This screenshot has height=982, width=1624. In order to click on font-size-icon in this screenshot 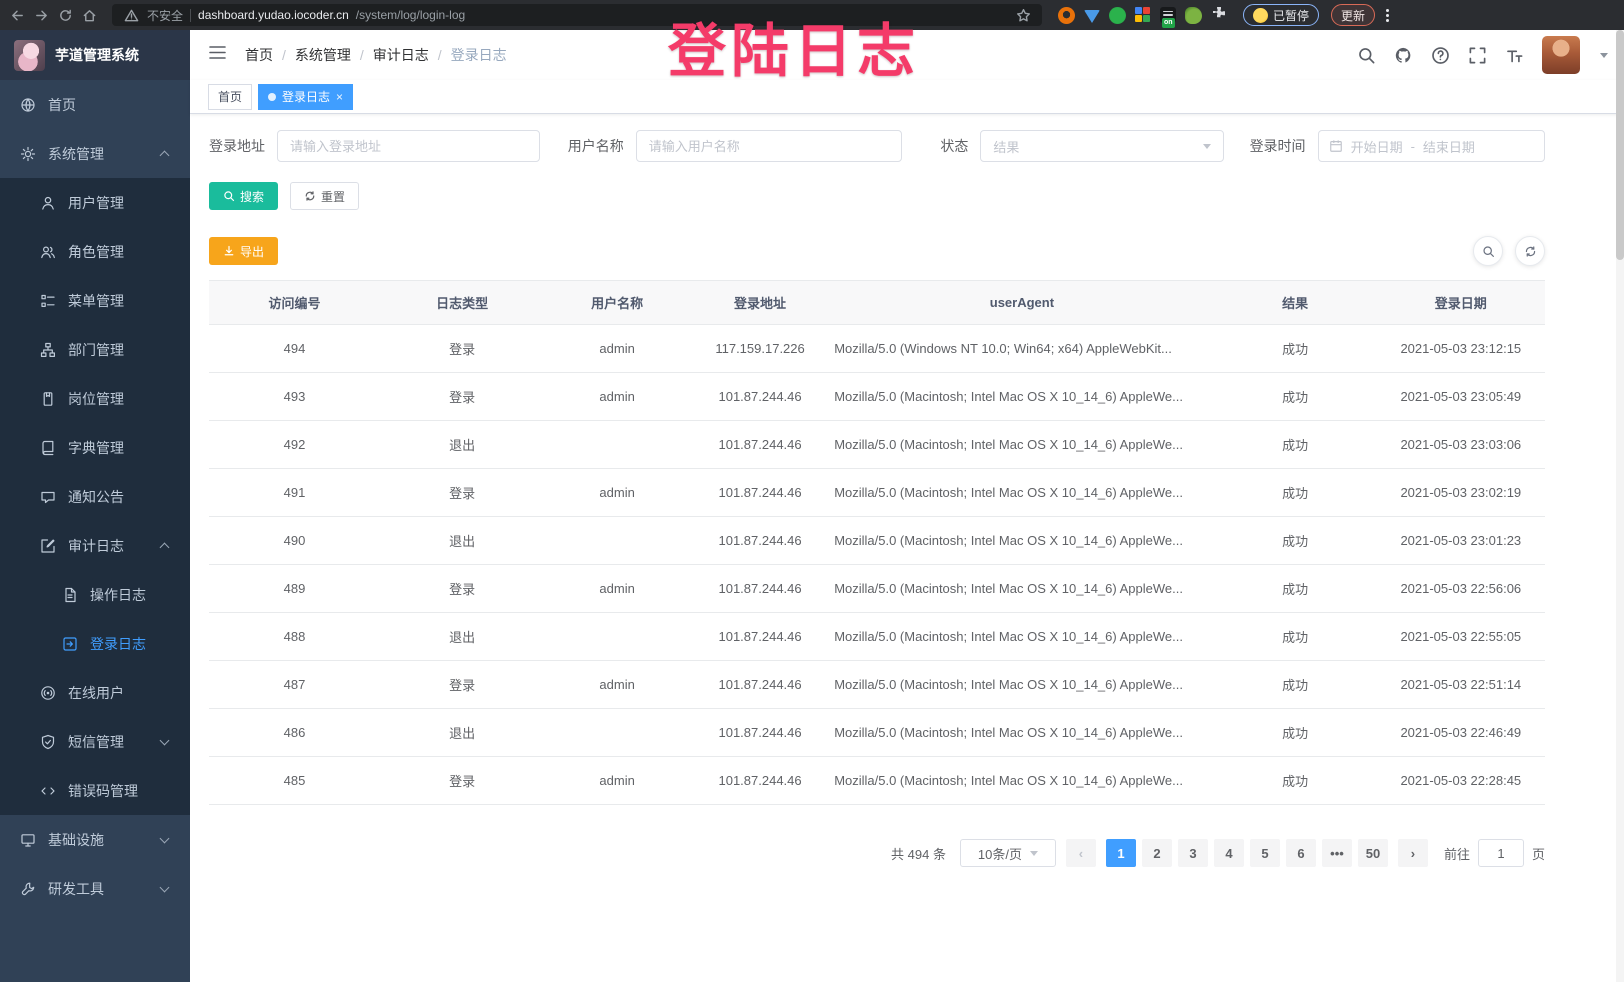, I will do `click(1514, 55)`.